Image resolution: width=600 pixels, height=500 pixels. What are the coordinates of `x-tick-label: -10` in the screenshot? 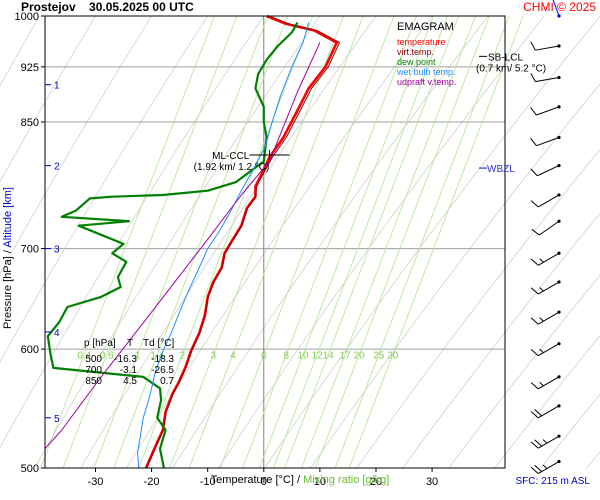 It's located at (208, 482).